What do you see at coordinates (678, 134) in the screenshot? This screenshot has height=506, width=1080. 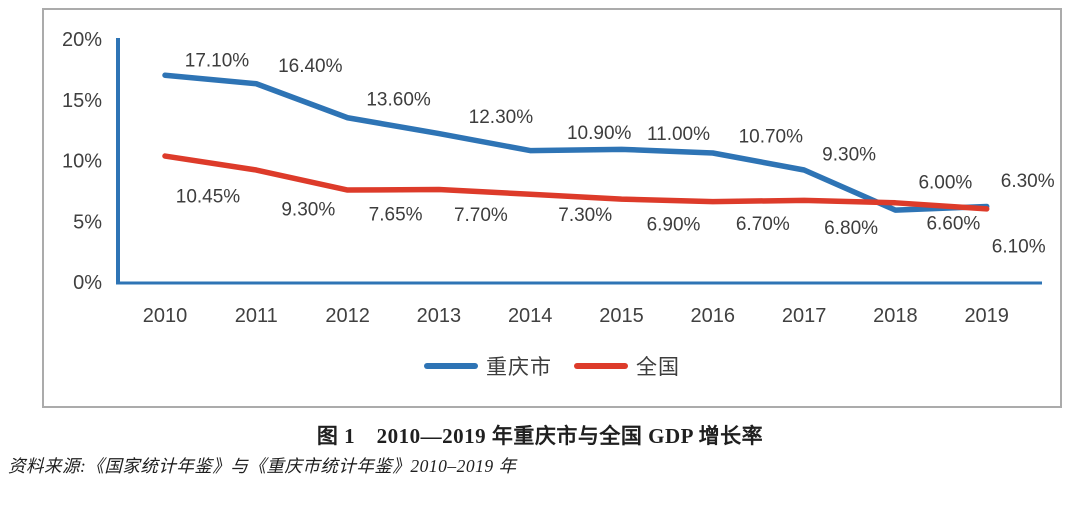 I see `data-label: 11.00%` at bounding box center [678, 134].